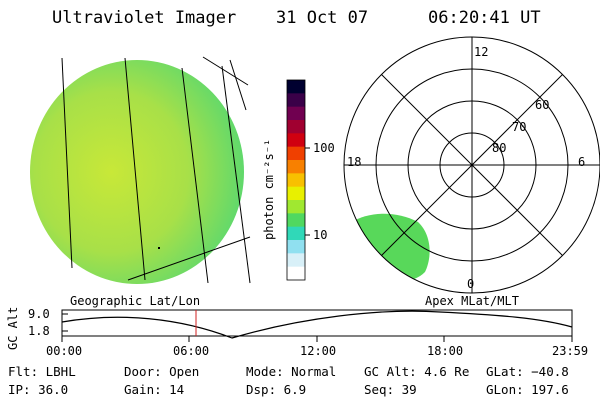 This screenshot has width=600, height=400. I want to click on lat-label-60: 60, so click(542, 105).